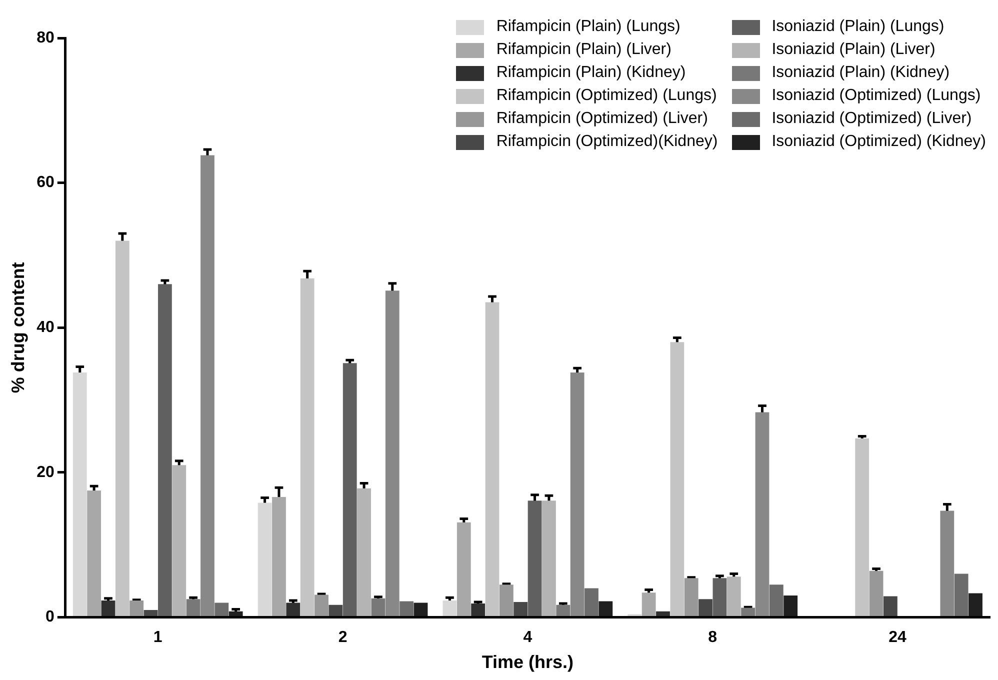 Image resolution: width=998 pixels, height=680 pixels. What do you see at coordinates (858, 27) in the screenshot?
I see `legend-label: Isoniazid (Plain) (Lungs)` at bounding box center [858, 27].